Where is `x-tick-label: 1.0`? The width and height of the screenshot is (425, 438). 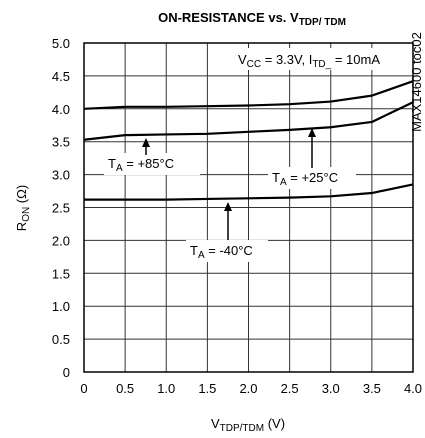
x-tick-label: 1.0 is located at coordinates (166, 388).